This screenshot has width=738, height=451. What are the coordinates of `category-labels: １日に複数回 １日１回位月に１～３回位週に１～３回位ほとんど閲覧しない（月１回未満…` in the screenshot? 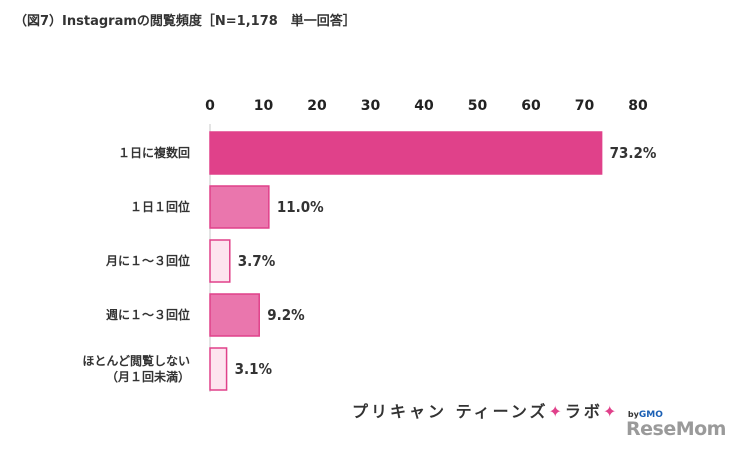 It's located at (136, 264).